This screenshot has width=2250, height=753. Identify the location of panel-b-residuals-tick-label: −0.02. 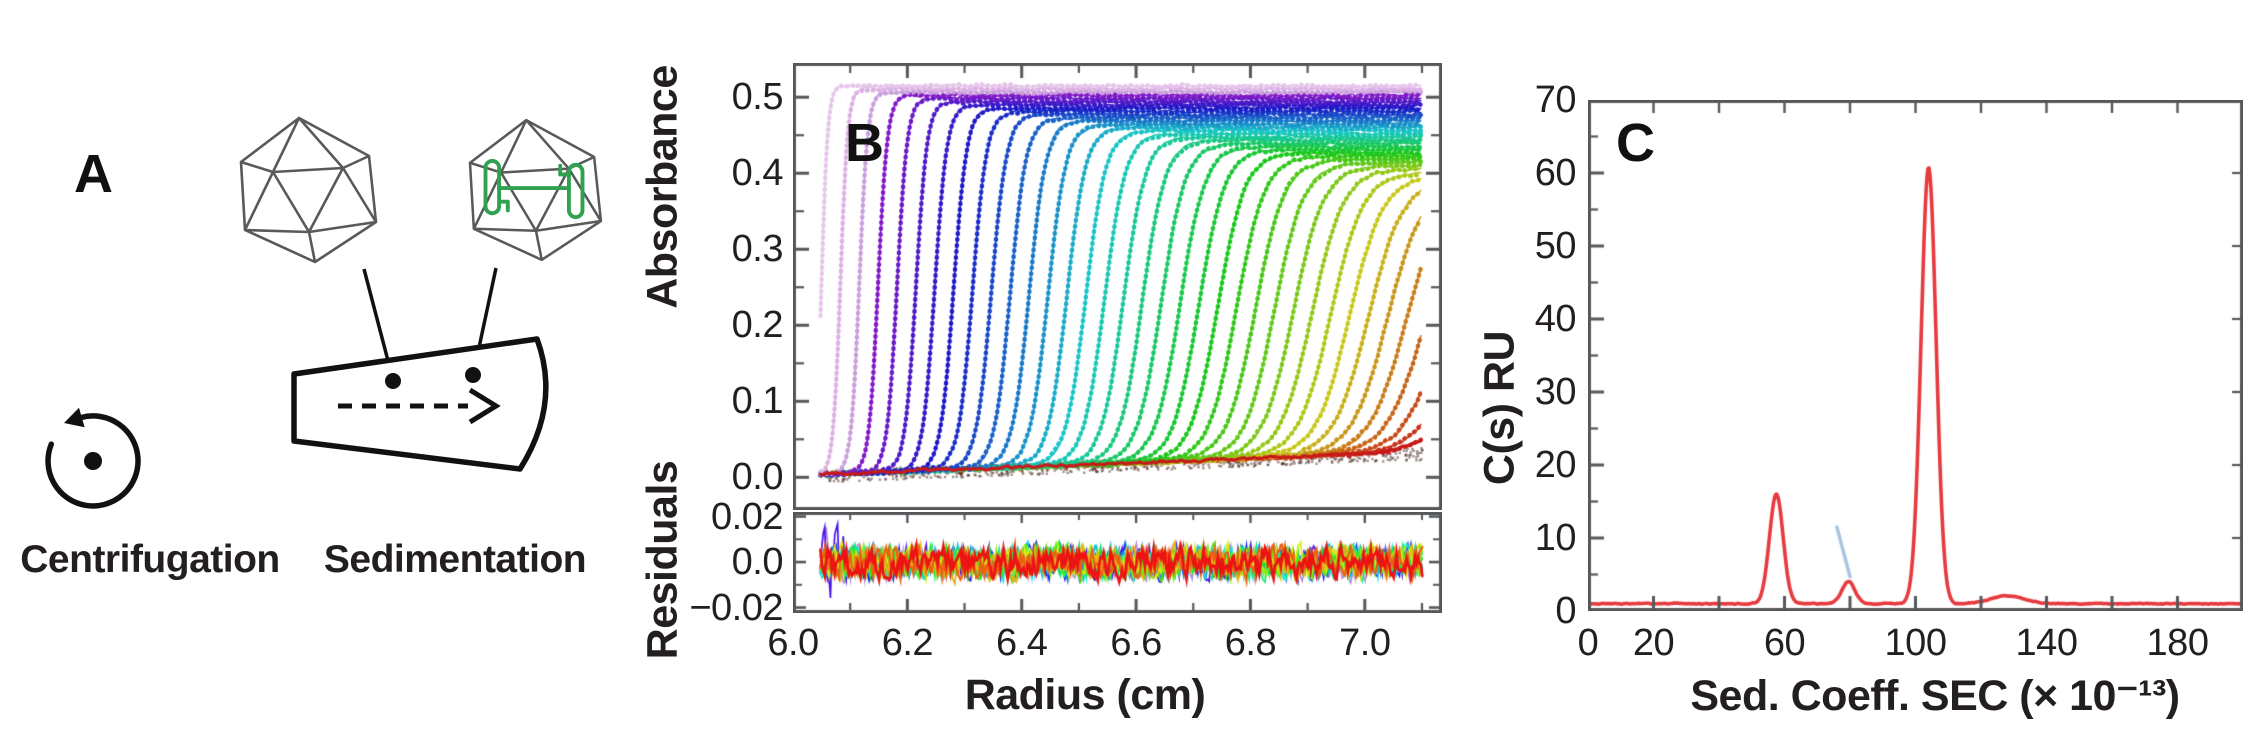
(736, 607).